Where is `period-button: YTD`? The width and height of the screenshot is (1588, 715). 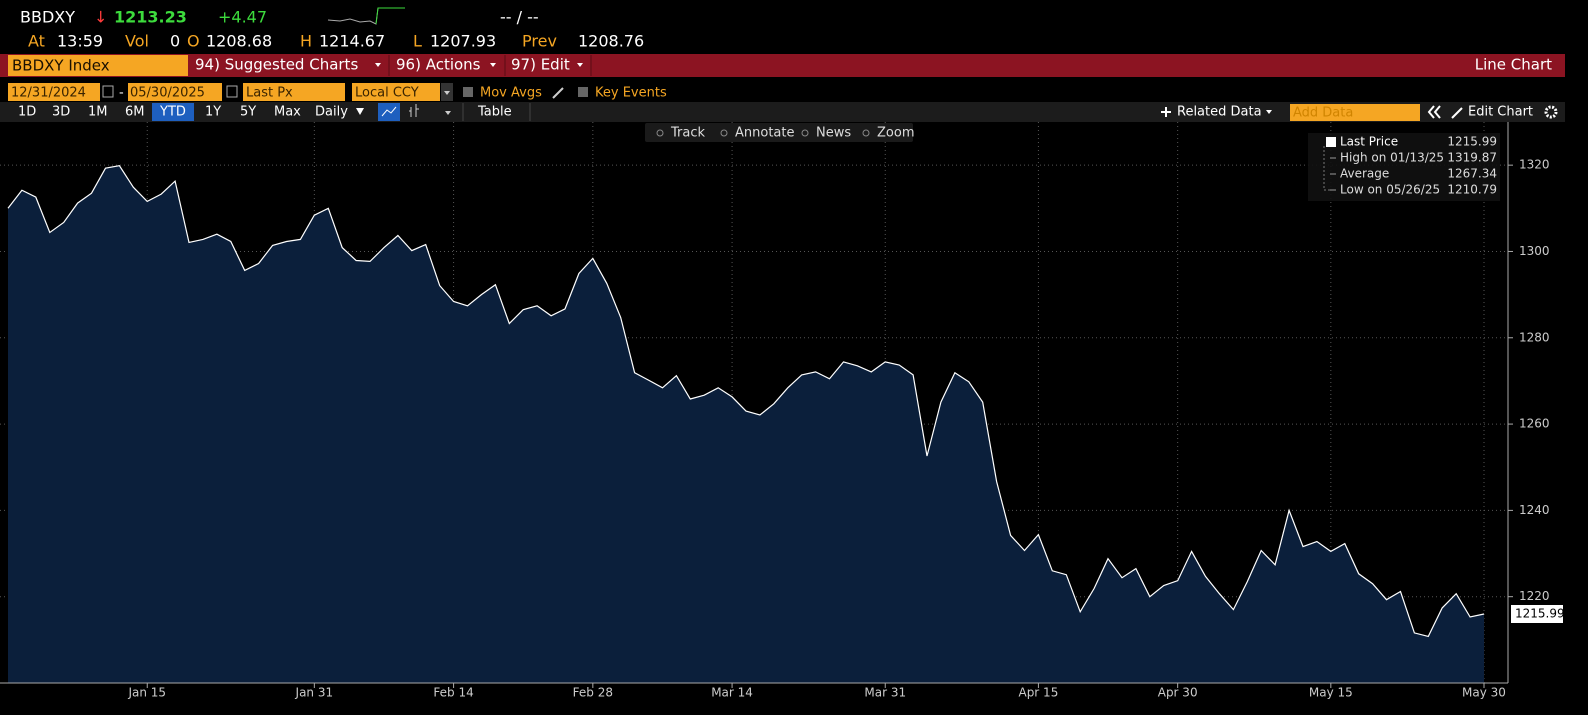 period-button: YTD is located at coordinates (172, 112).